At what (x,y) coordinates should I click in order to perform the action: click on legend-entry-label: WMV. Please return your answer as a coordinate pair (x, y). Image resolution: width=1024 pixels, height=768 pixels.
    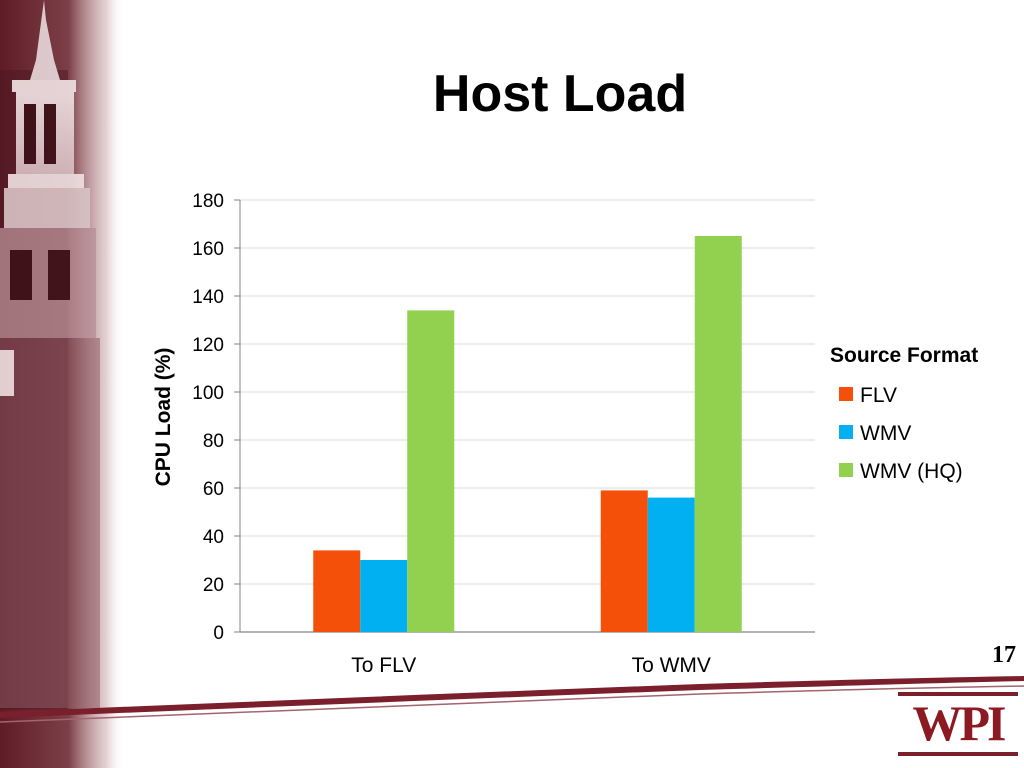
    Looking at the image, I should click on (885, 433).